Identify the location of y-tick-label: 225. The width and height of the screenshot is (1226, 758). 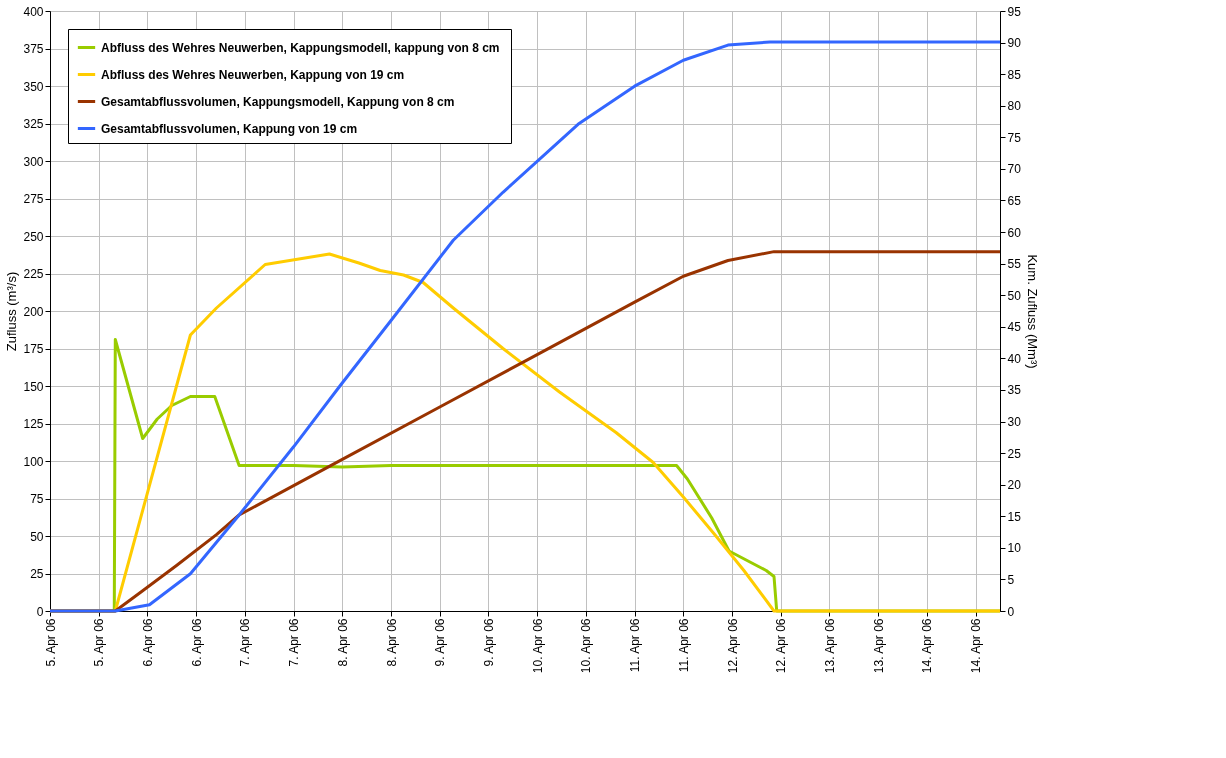
(33, 274).